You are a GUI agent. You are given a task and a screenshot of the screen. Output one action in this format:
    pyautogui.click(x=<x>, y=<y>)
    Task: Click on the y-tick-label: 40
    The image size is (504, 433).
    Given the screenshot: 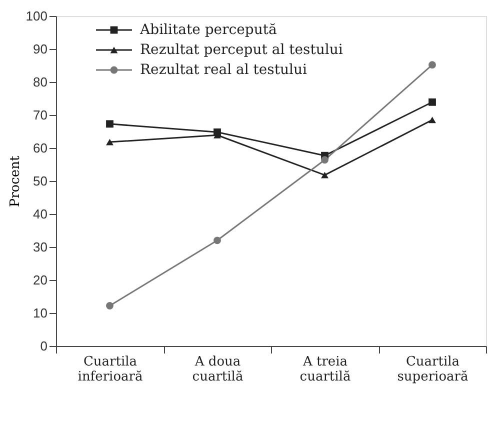 What is the action you would take?
    pyautogui.click(x=40, y=214)
    